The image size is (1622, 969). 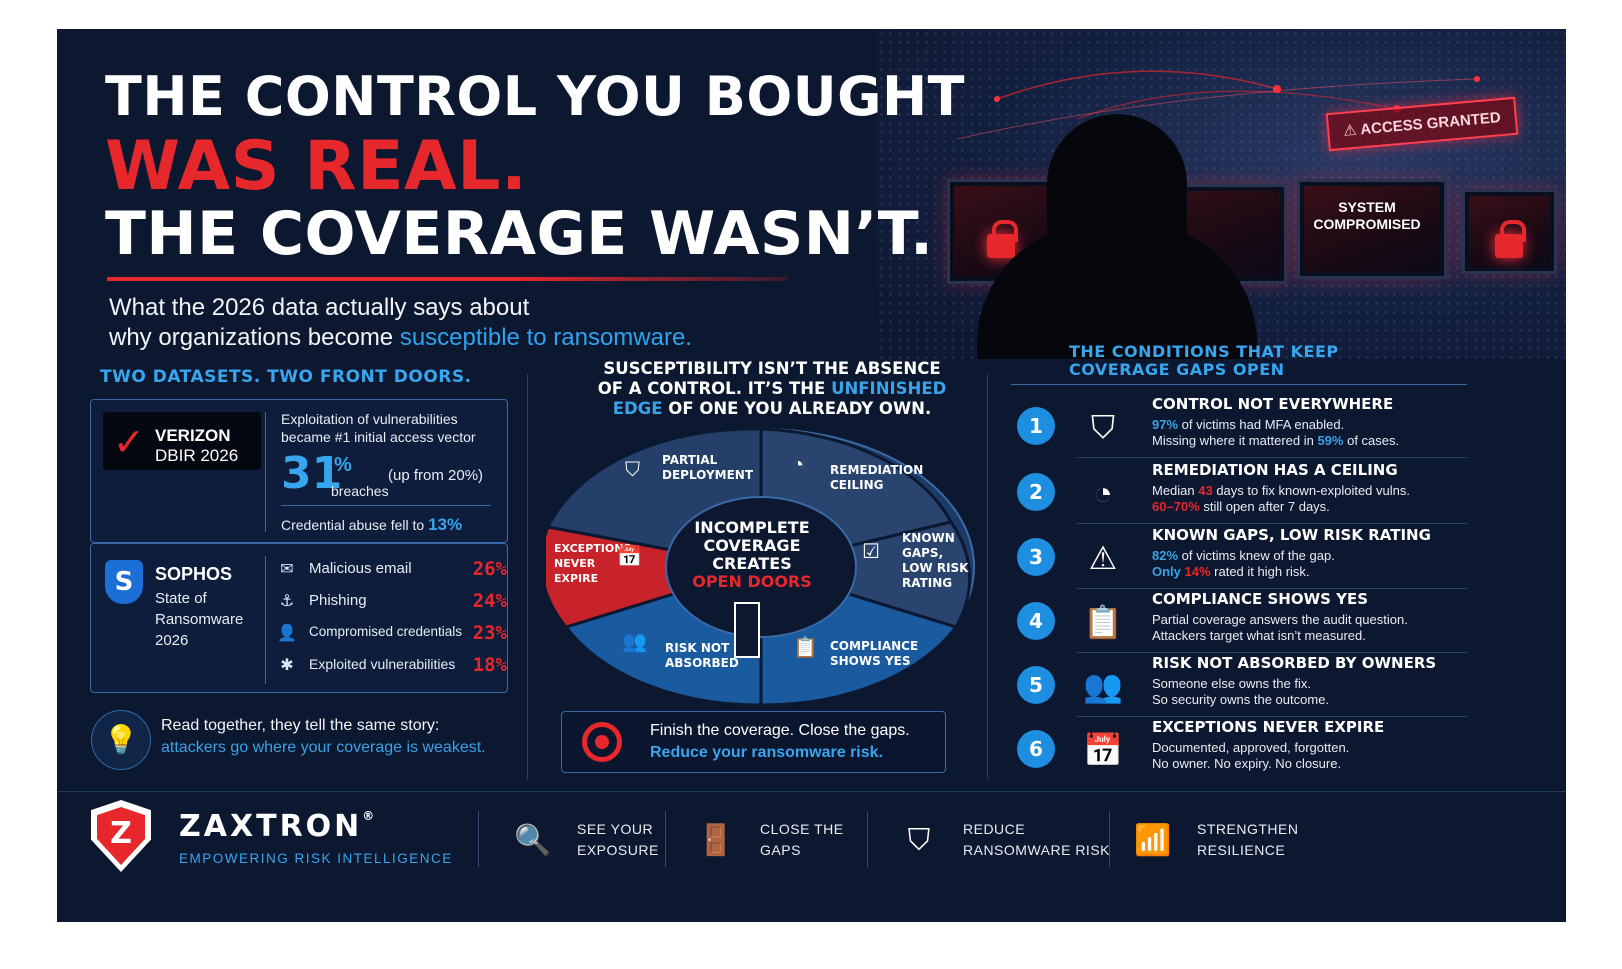 I want to click on segment-label-exceptions: EXCEPTIONS NEVER EXPIRE, so click(x=592, y=563).